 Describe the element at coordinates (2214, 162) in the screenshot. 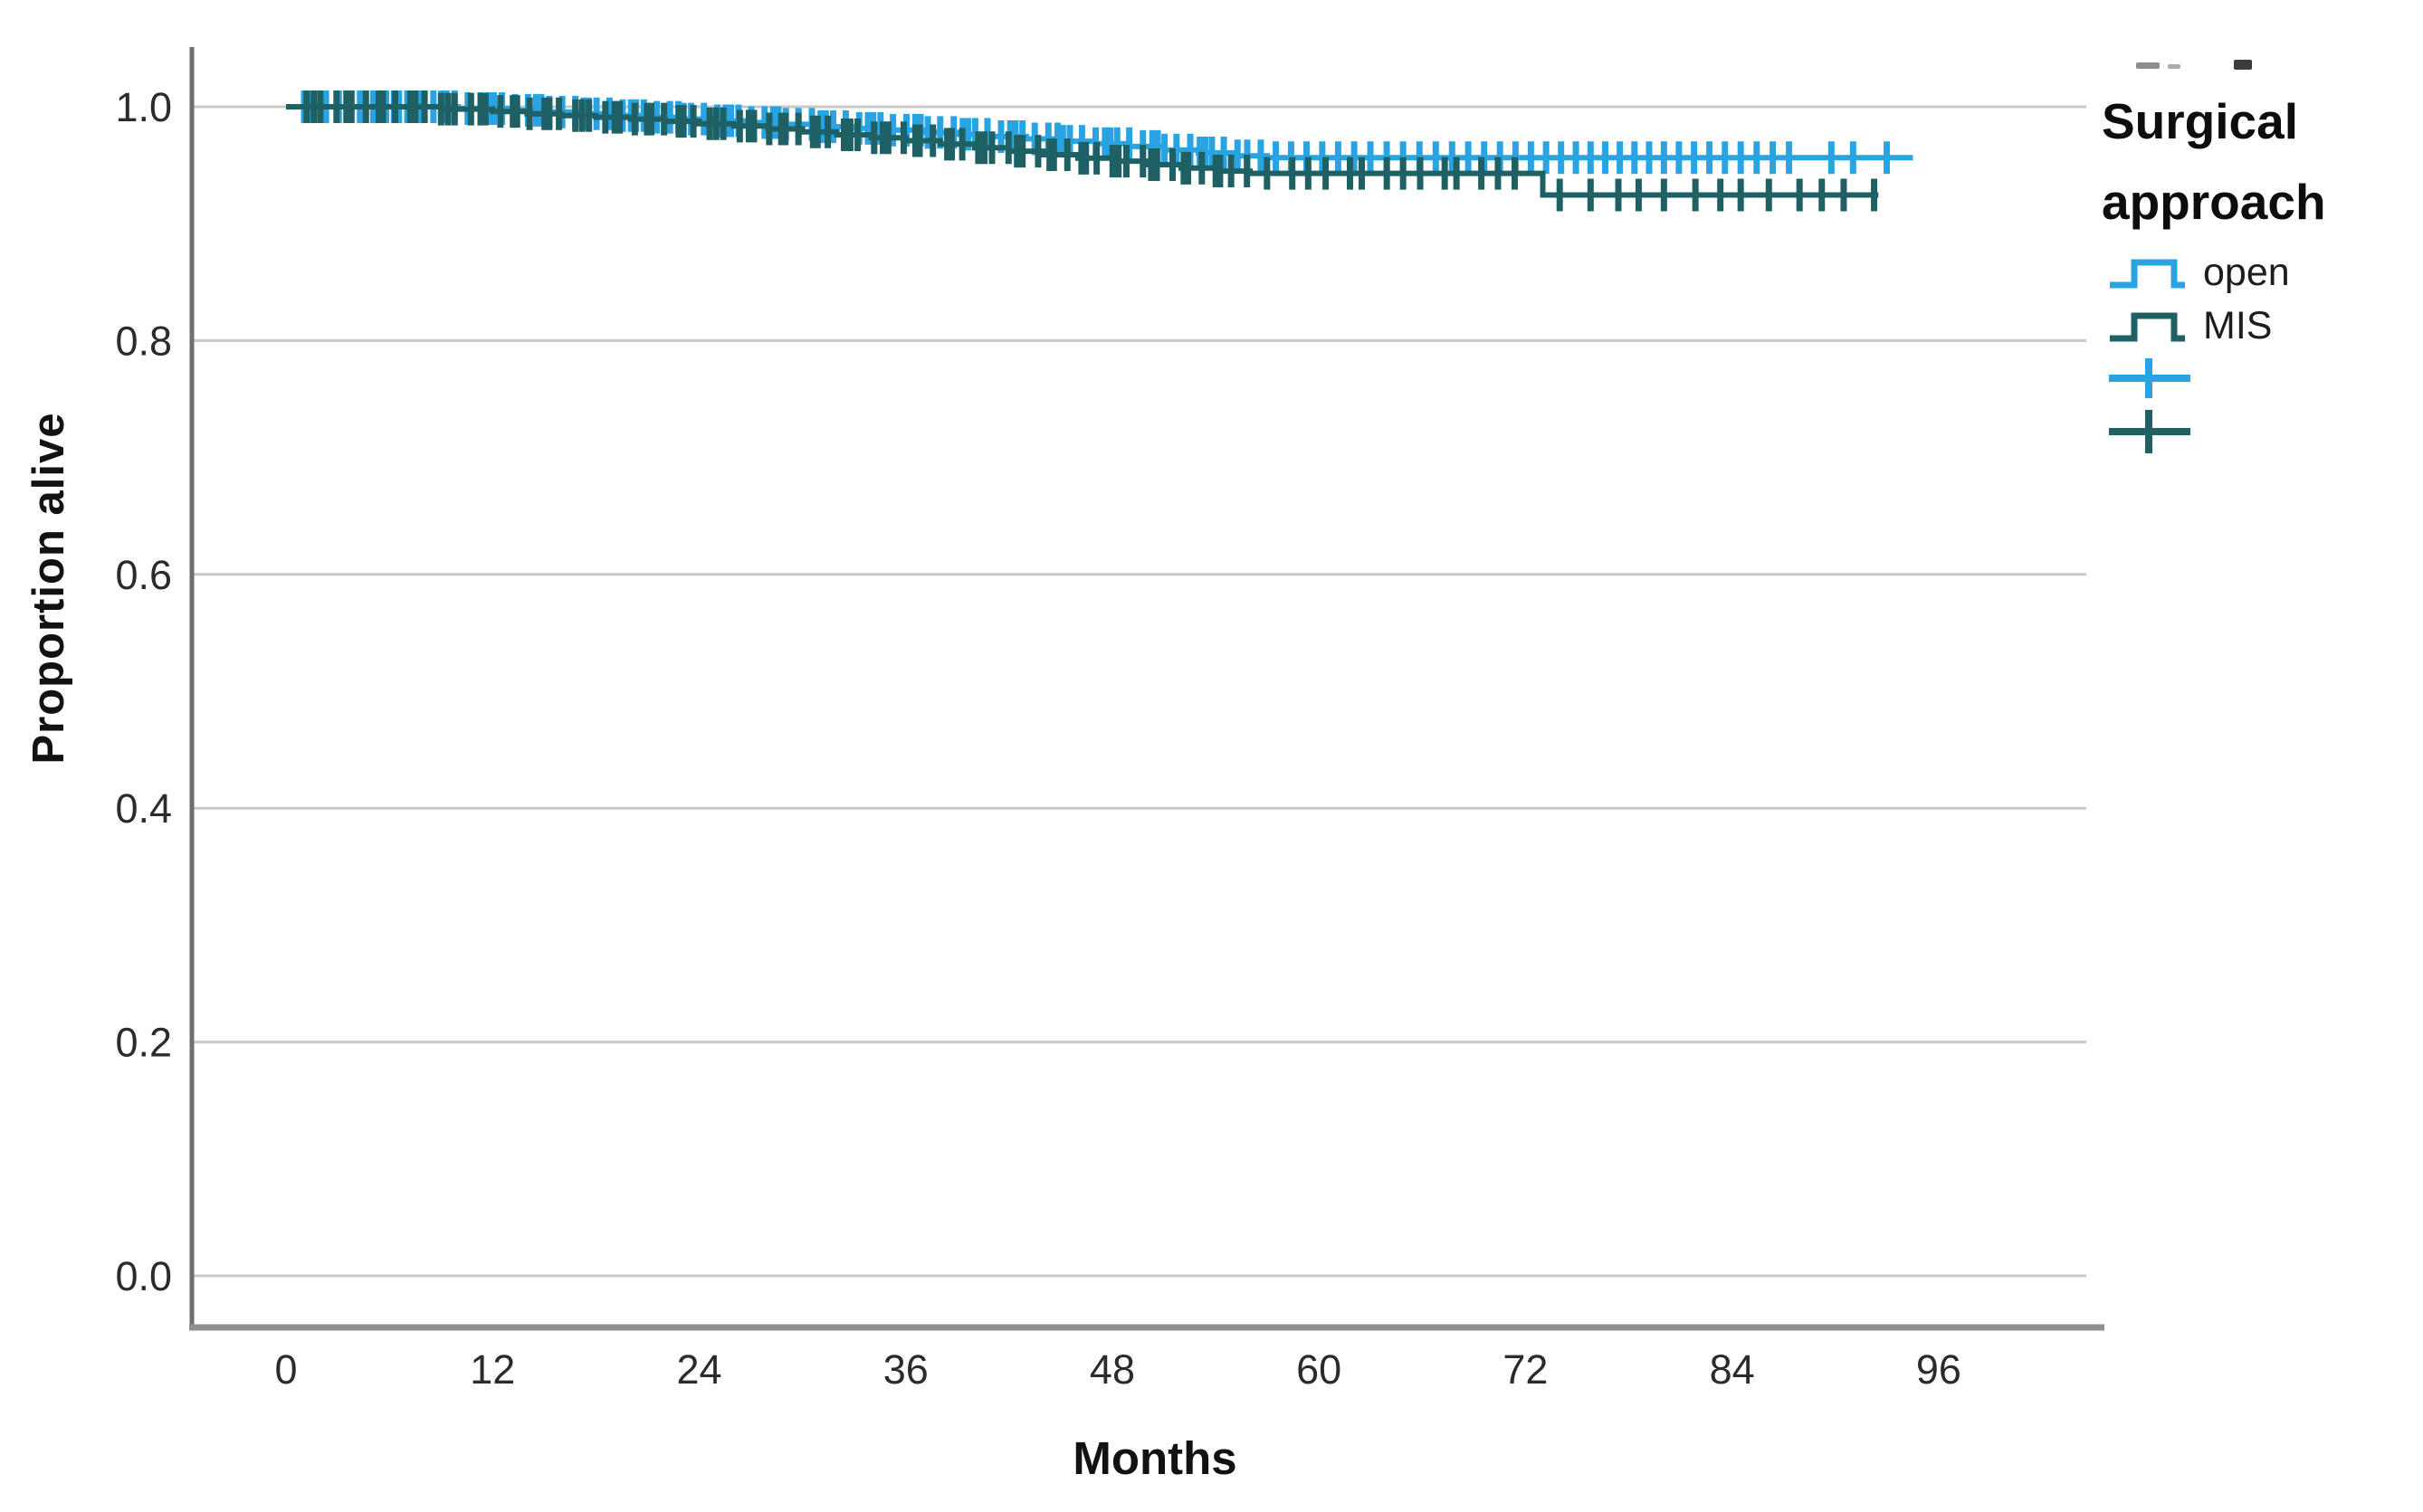

I see `legend-title: Surgical approach` at that location.